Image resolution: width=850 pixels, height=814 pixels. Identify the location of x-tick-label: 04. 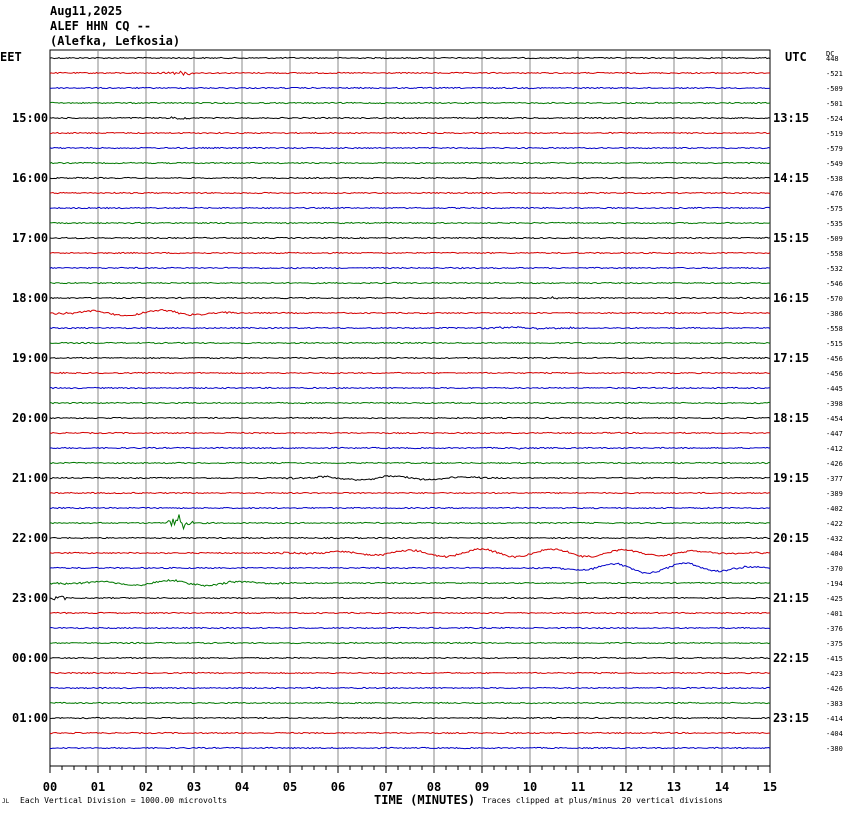
(242, 787).